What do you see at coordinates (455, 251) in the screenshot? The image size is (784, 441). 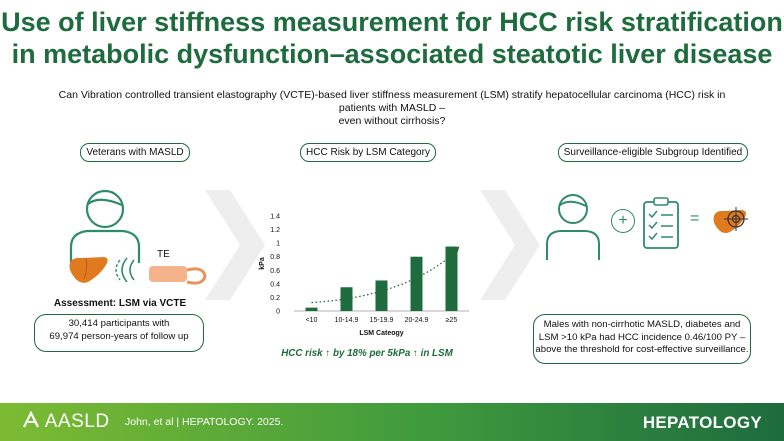 I see `trend-arrowhead` at bounding box center [455, 251].